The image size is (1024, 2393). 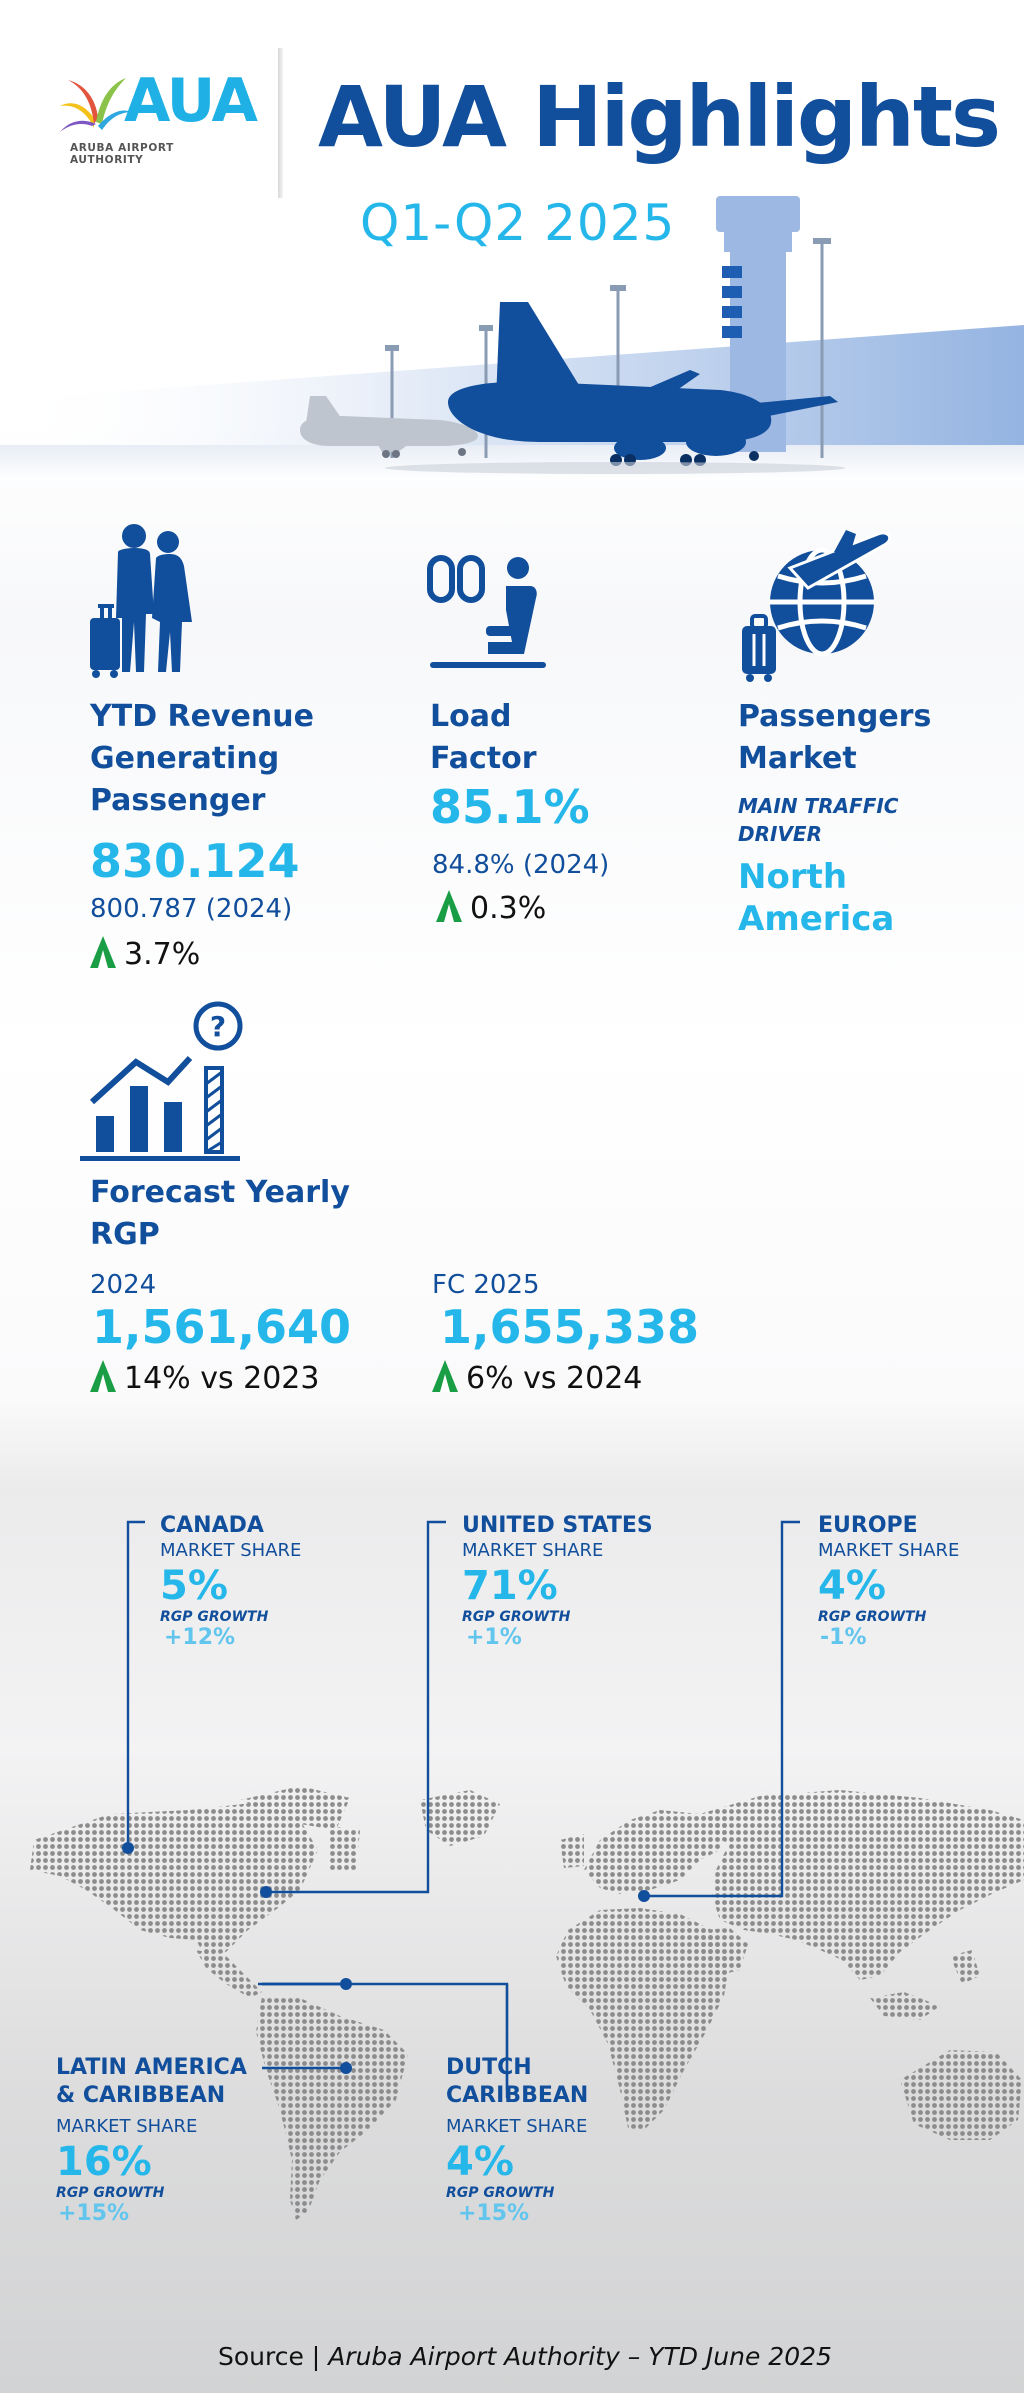 I want to click on forecast-2025-change: 6% vs 2024, so click(x=537, y=1378).